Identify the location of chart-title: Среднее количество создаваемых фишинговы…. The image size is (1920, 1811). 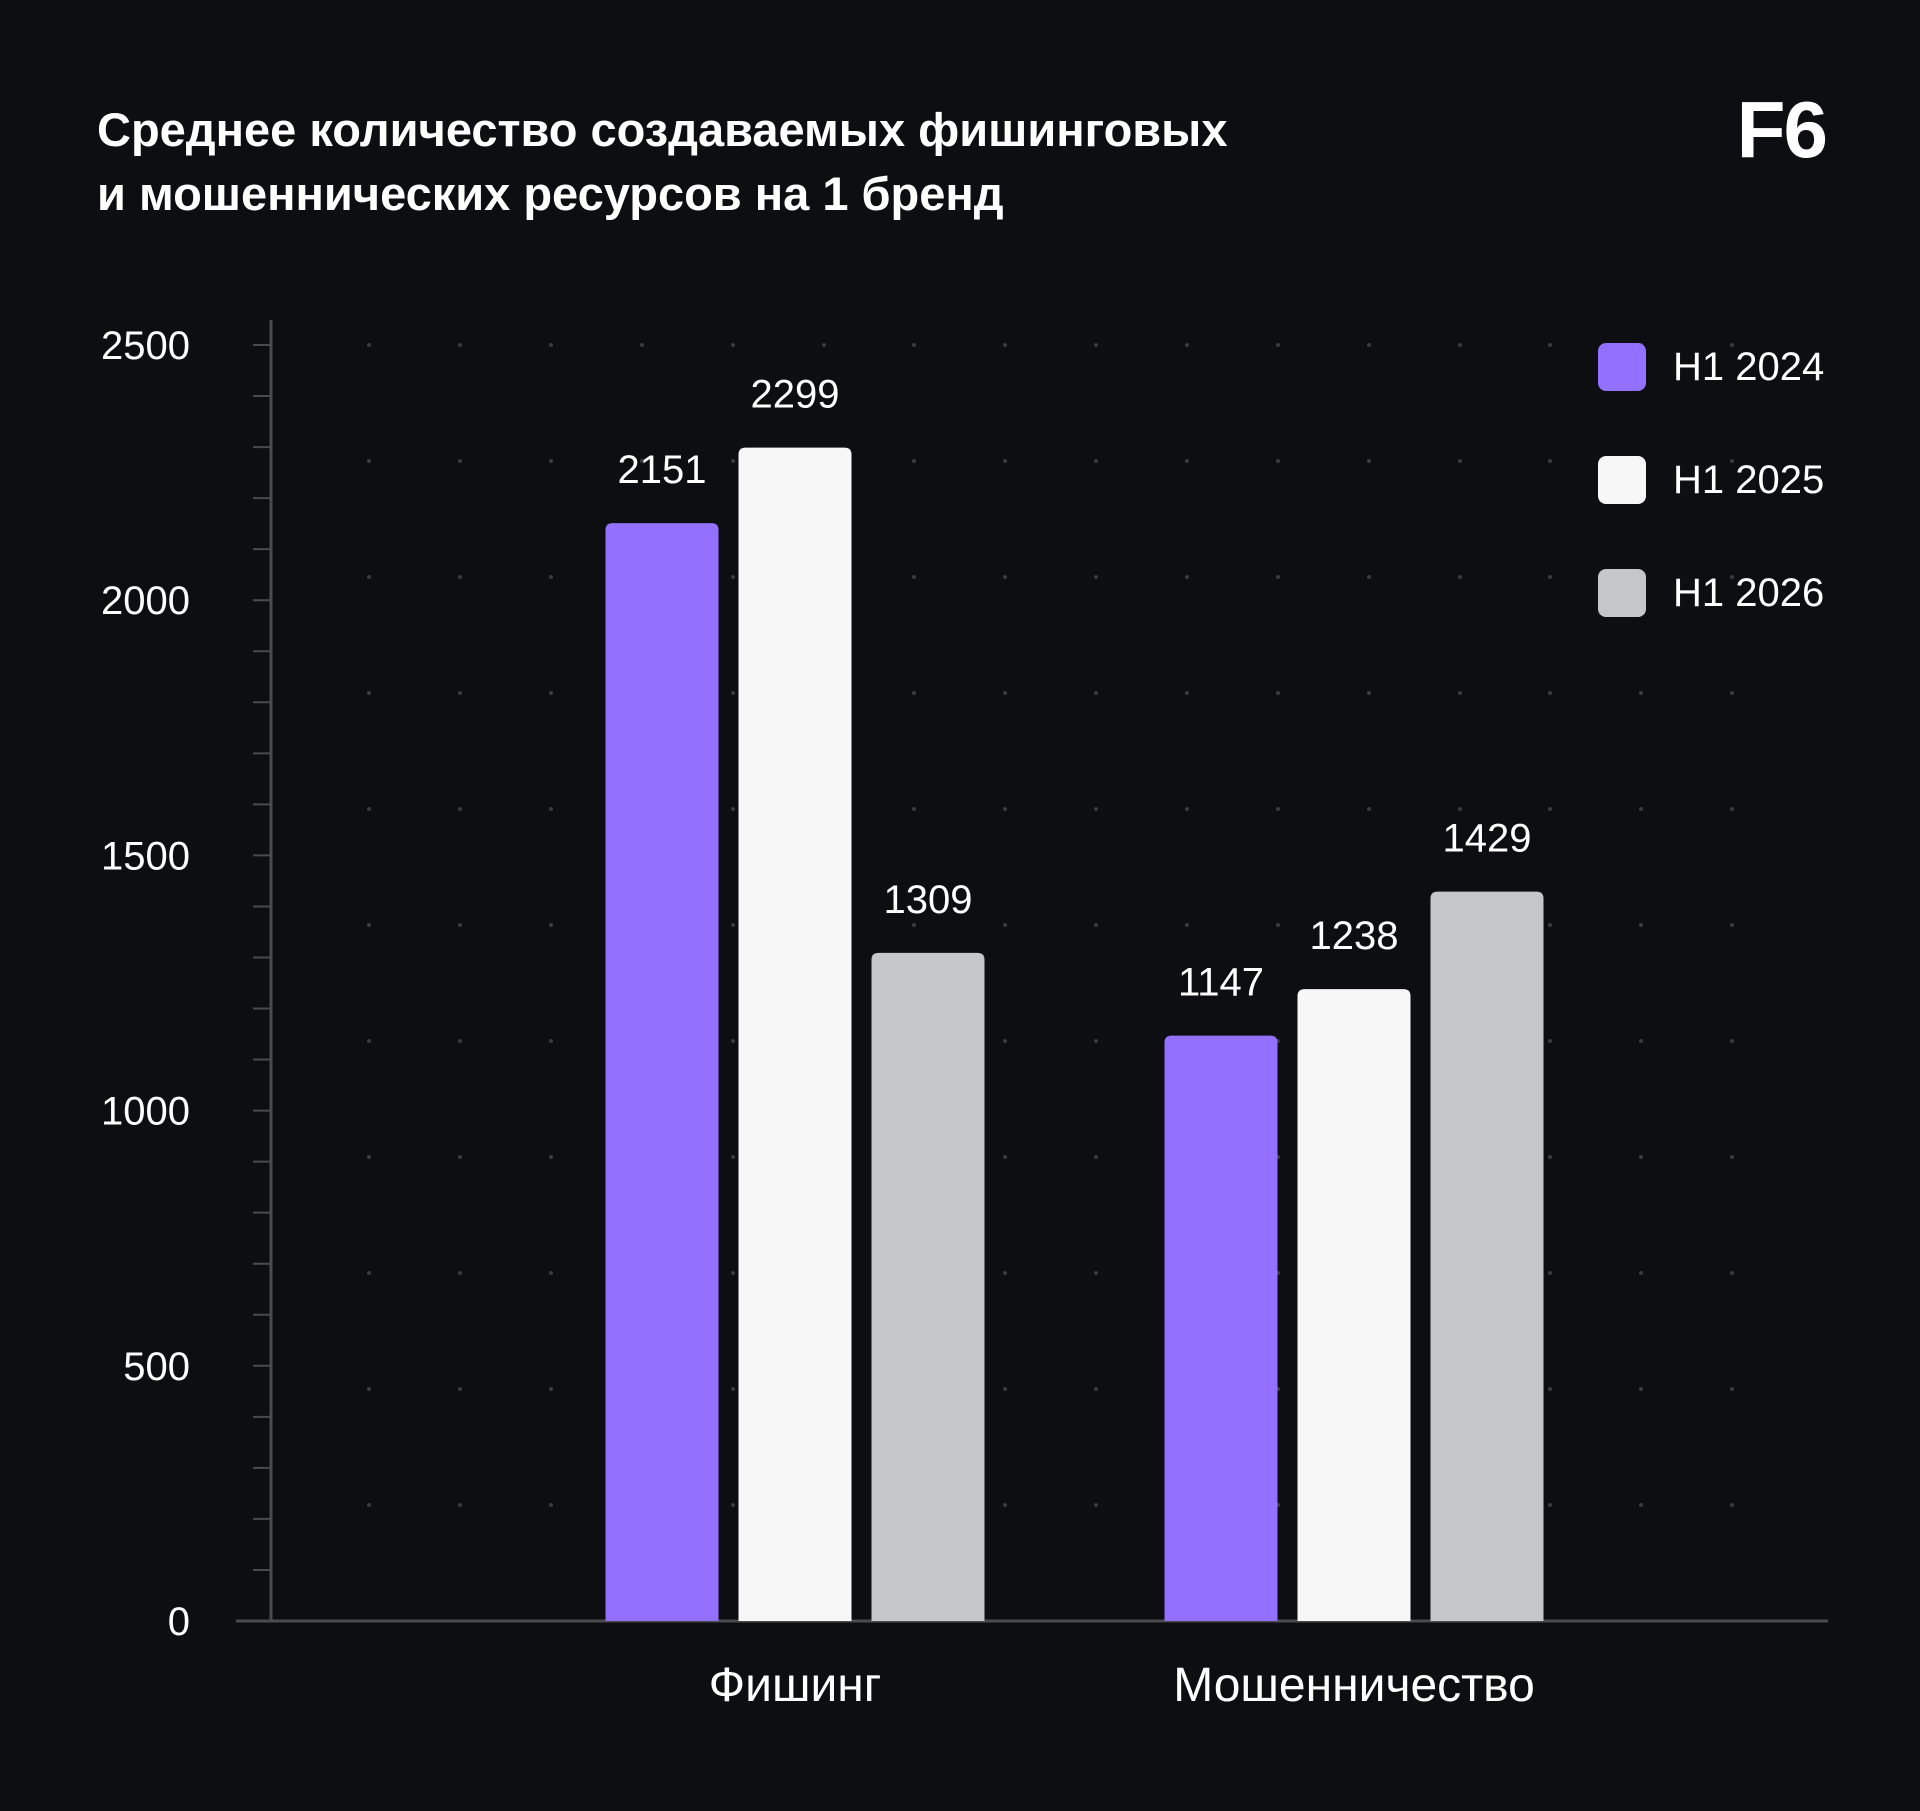
(722, 162).